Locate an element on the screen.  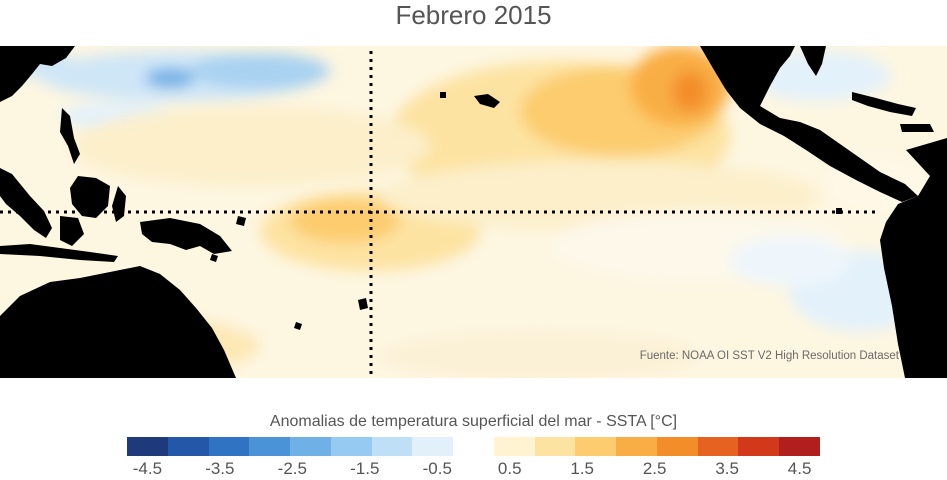
map-title: Febrero 2015 is located at coordinates (473, 15).